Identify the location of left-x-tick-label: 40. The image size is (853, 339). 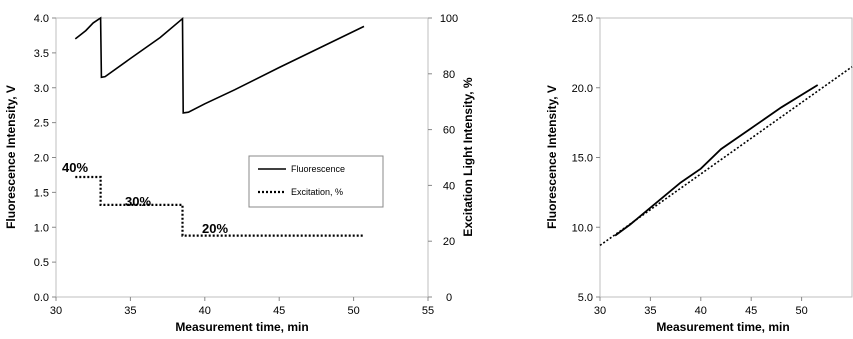
(205, 311).